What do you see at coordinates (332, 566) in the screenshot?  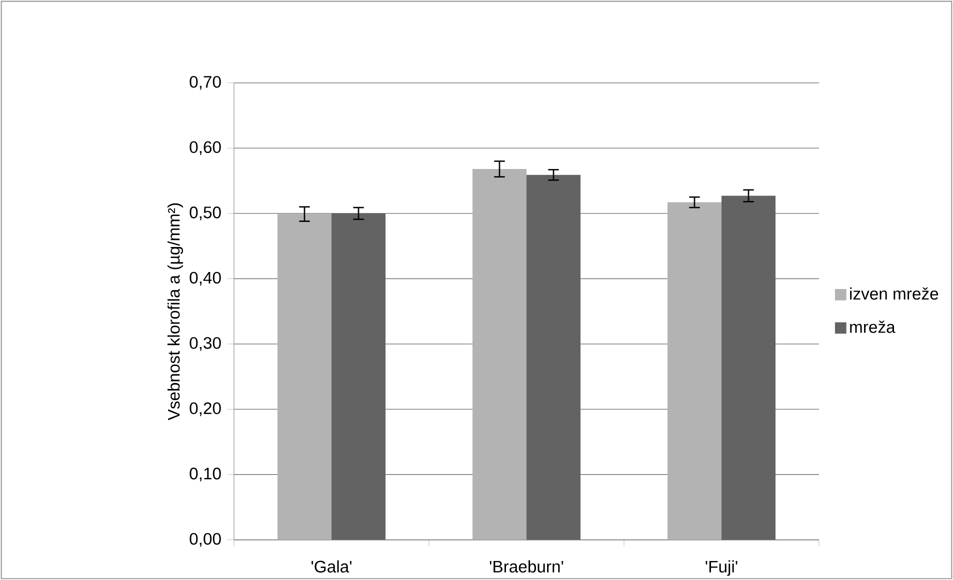 I see `x-tick-label: 'Gala'` at bounding box center [332, 566].